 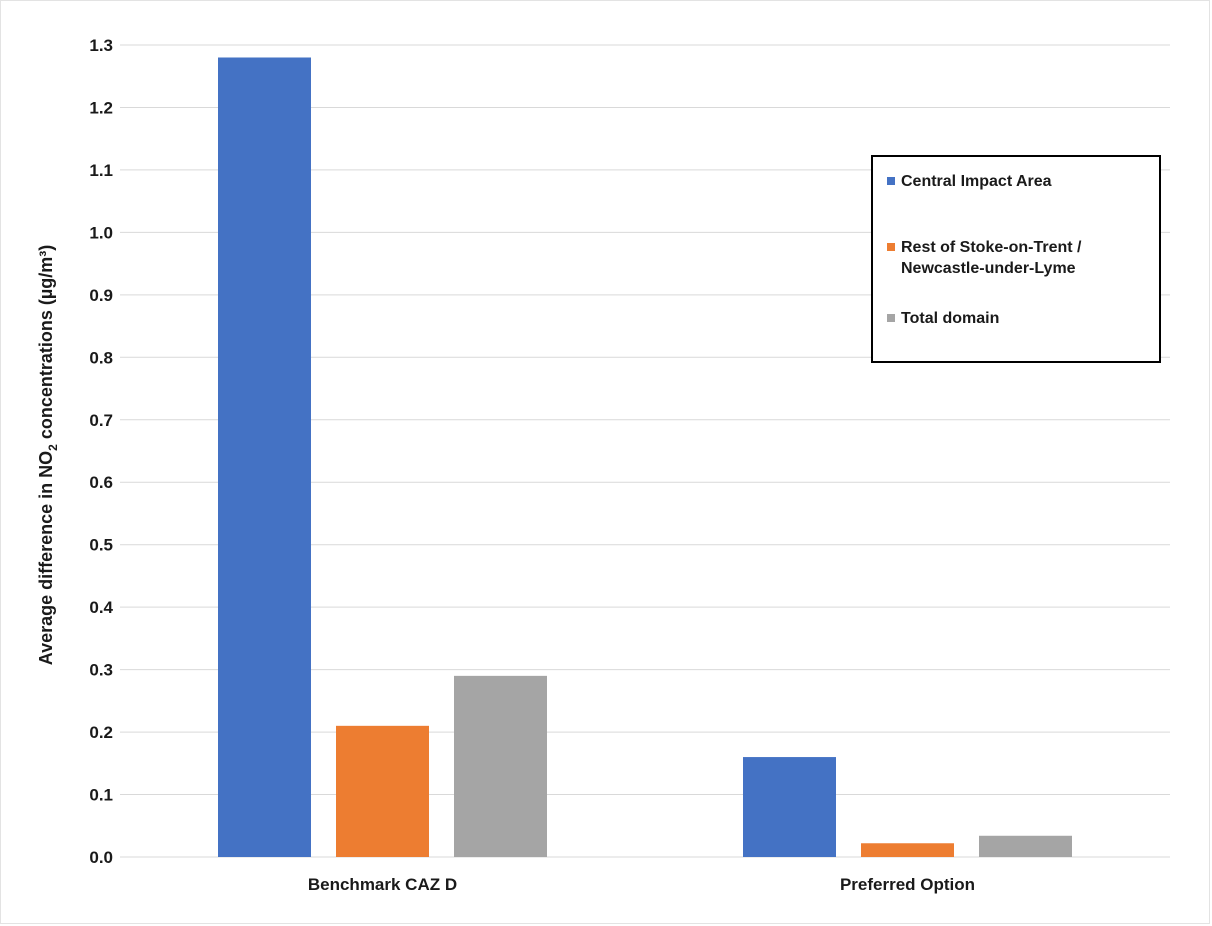 I want to click on legend-item-total-domain: Total domain, so click(x=943, y=318).